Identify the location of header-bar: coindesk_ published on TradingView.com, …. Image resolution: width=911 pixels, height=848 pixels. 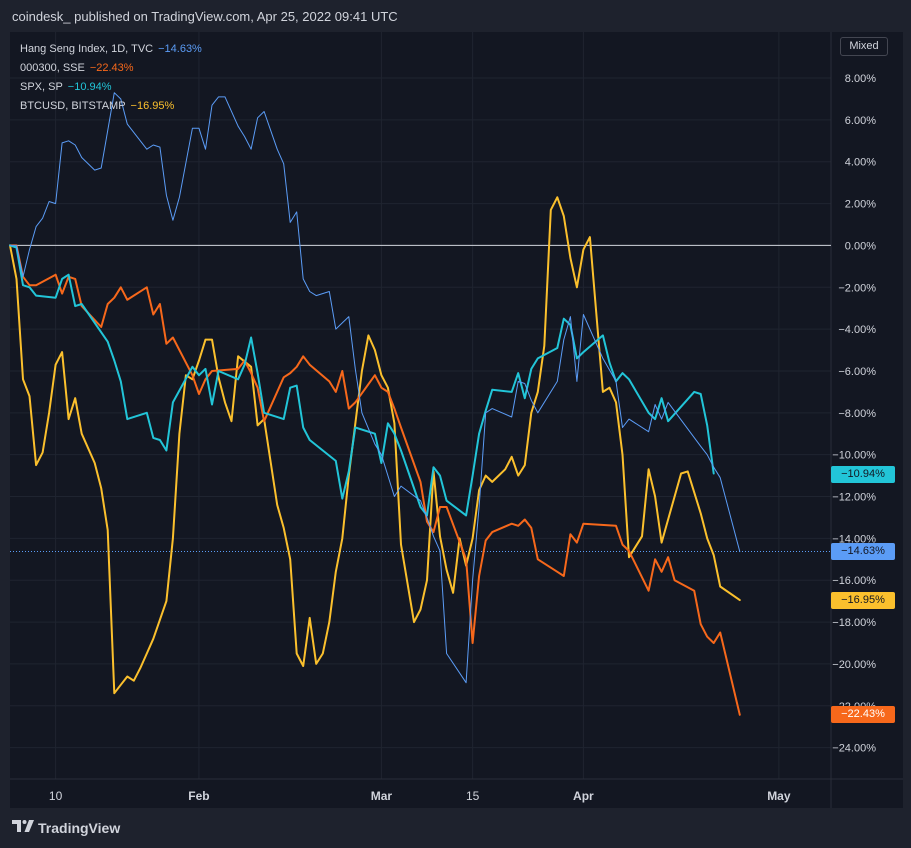
(455, 16).